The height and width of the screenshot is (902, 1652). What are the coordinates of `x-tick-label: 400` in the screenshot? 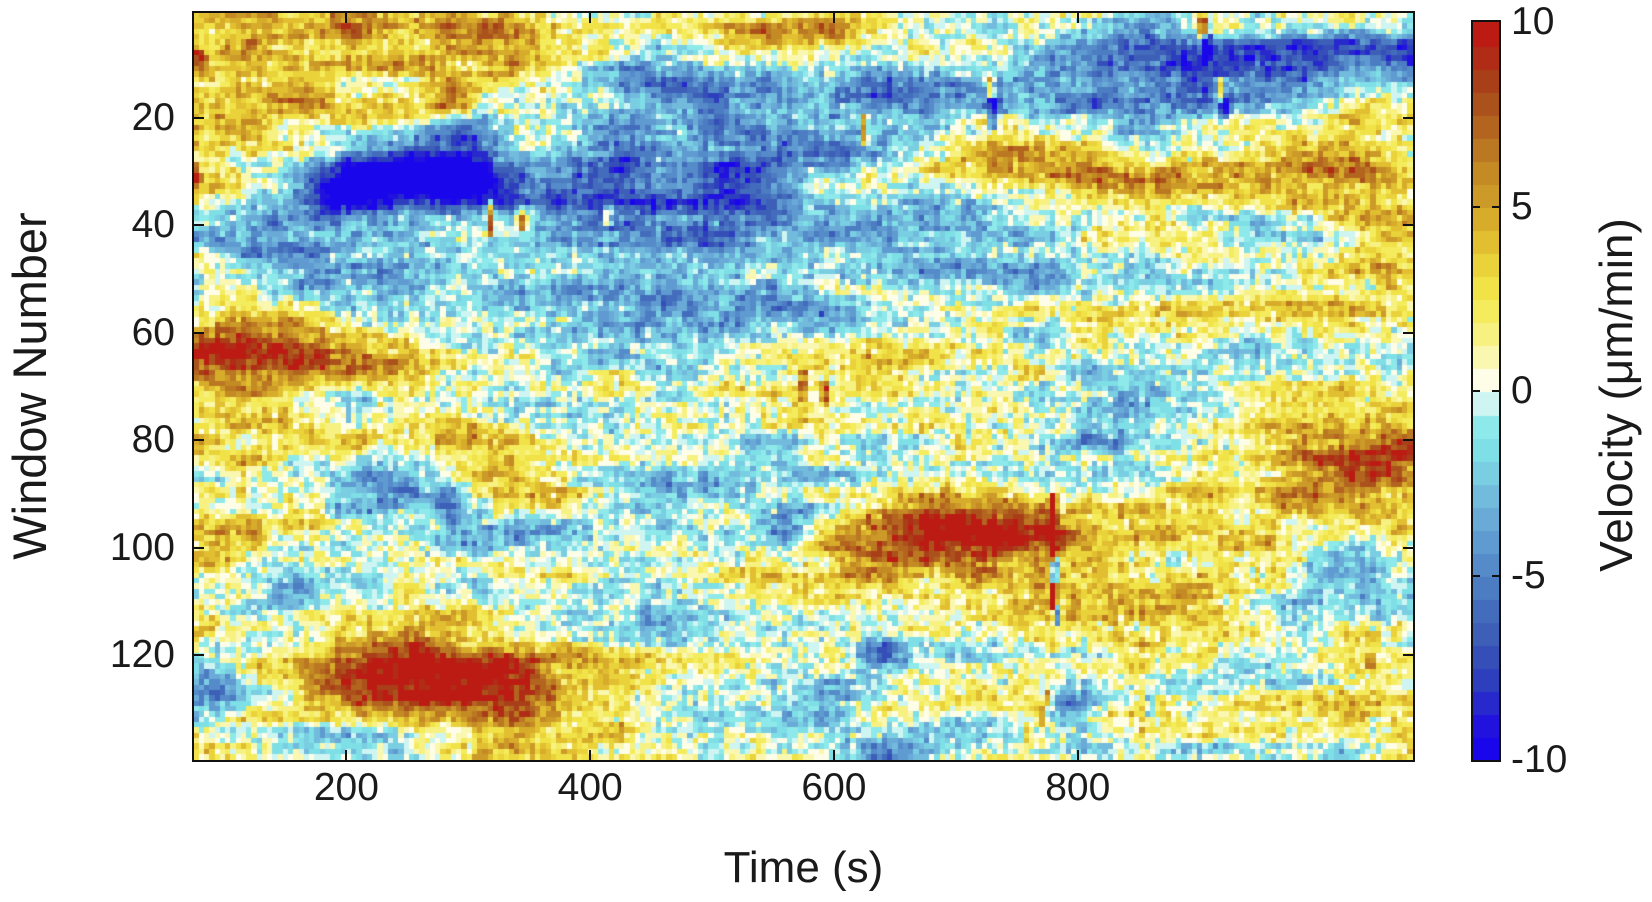 It's located at (590, 787).